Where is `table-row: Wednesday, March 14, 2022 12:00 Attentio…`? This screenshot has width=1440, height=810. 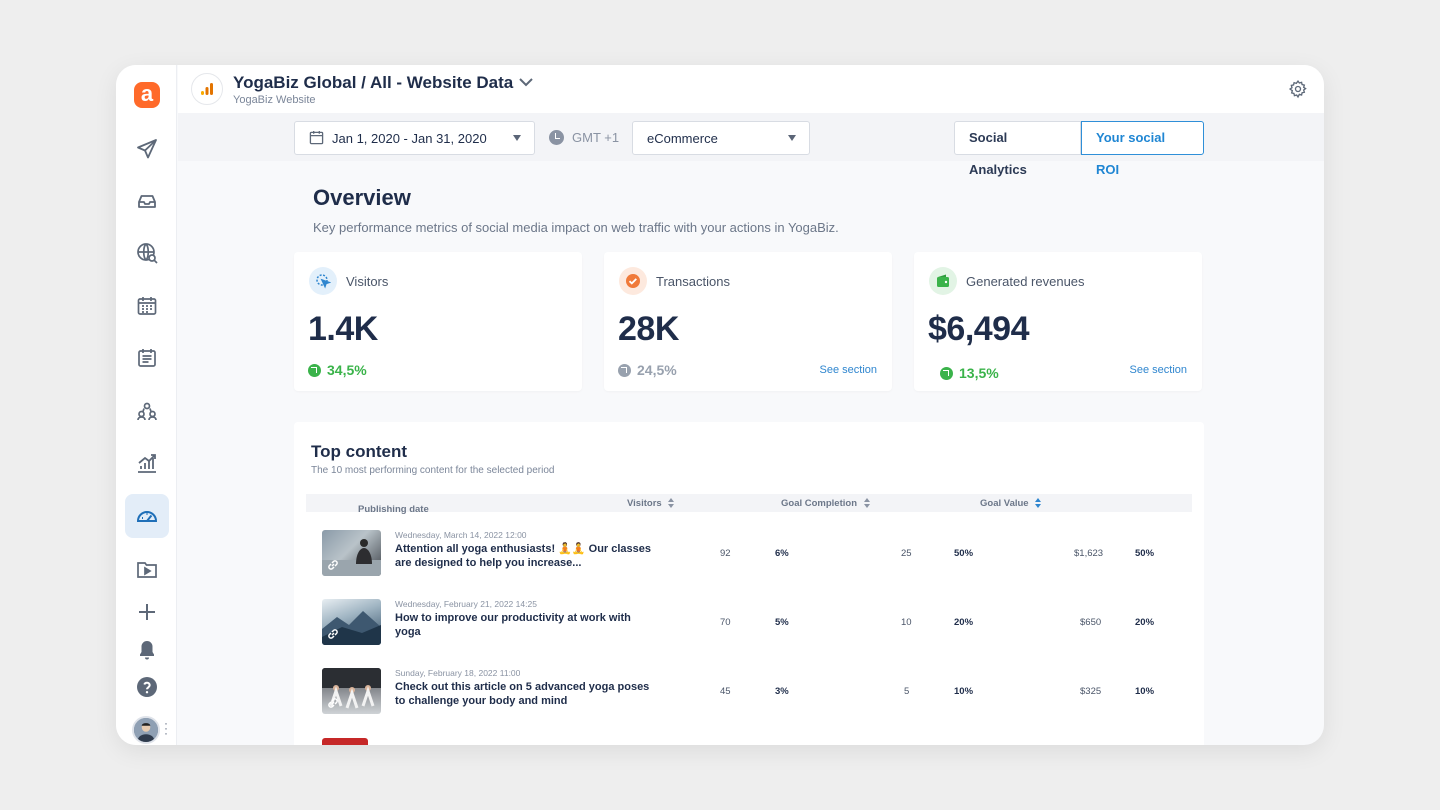 table-row: Wednesday, March 14, 2022 12:00 Attentio… is located at coordinates (749, 560).